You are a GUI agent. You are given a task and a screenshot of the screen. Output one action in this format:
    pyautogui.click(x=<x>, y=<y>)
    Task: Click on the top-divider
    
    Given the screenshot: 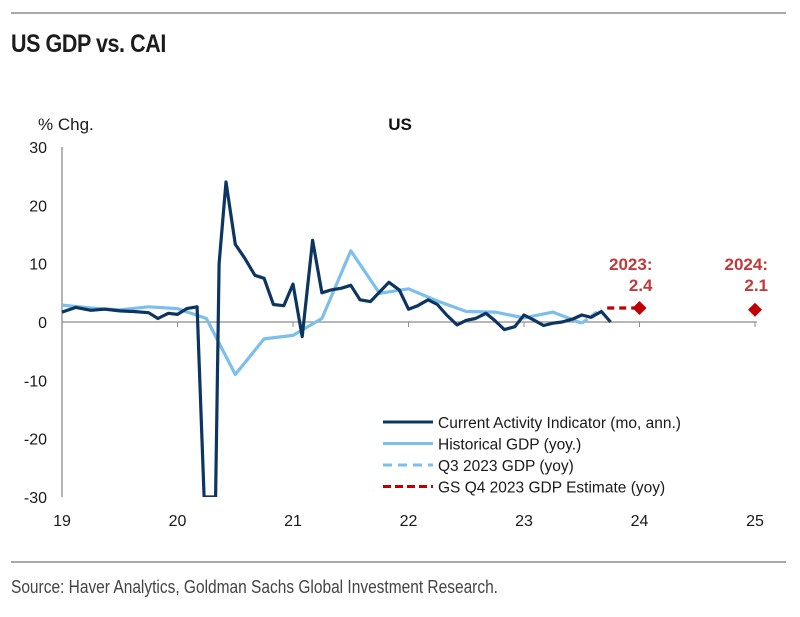 What is the action you would take?
    pyautogui.click(x=398, y=13)
    